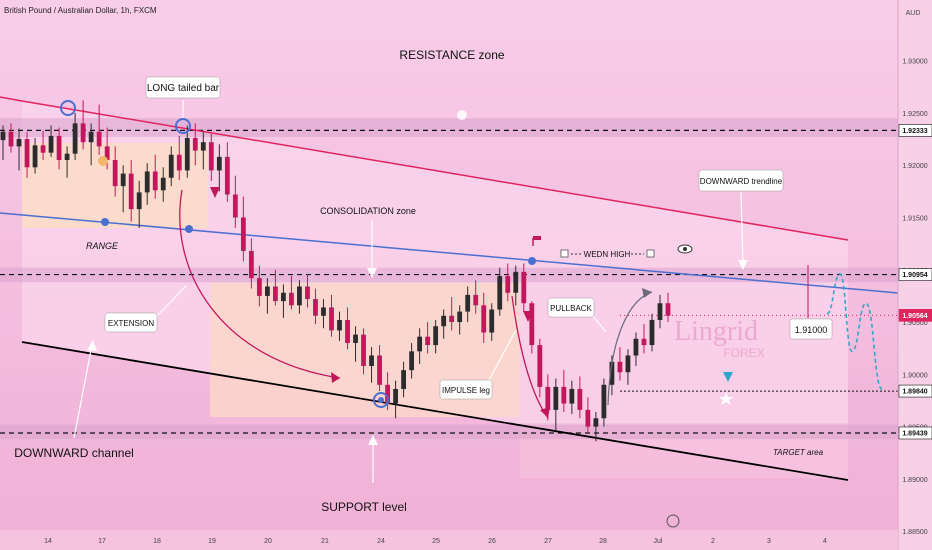  Describe the element at coordinates (48, 541) in the screenshot. I see `x-tick-label: 14` at that location.